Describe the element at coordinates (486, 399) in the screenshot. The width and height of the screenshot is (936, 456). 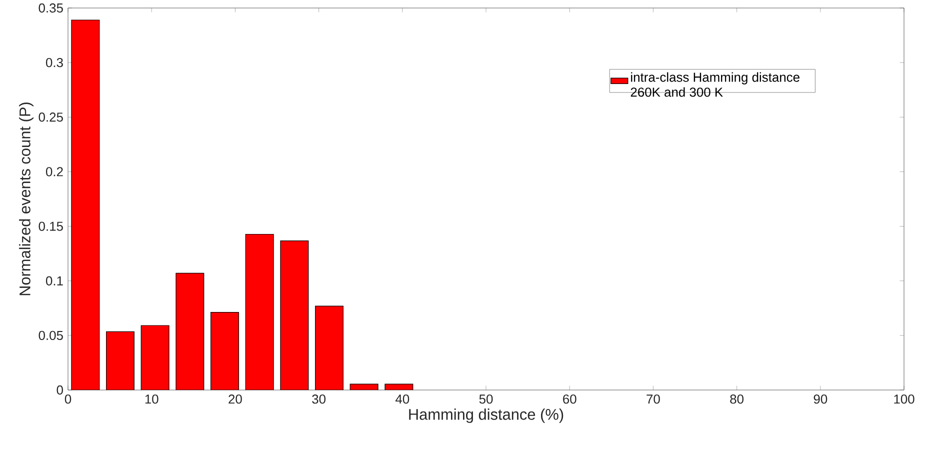
I see `x-tick-label: 50` at that location.